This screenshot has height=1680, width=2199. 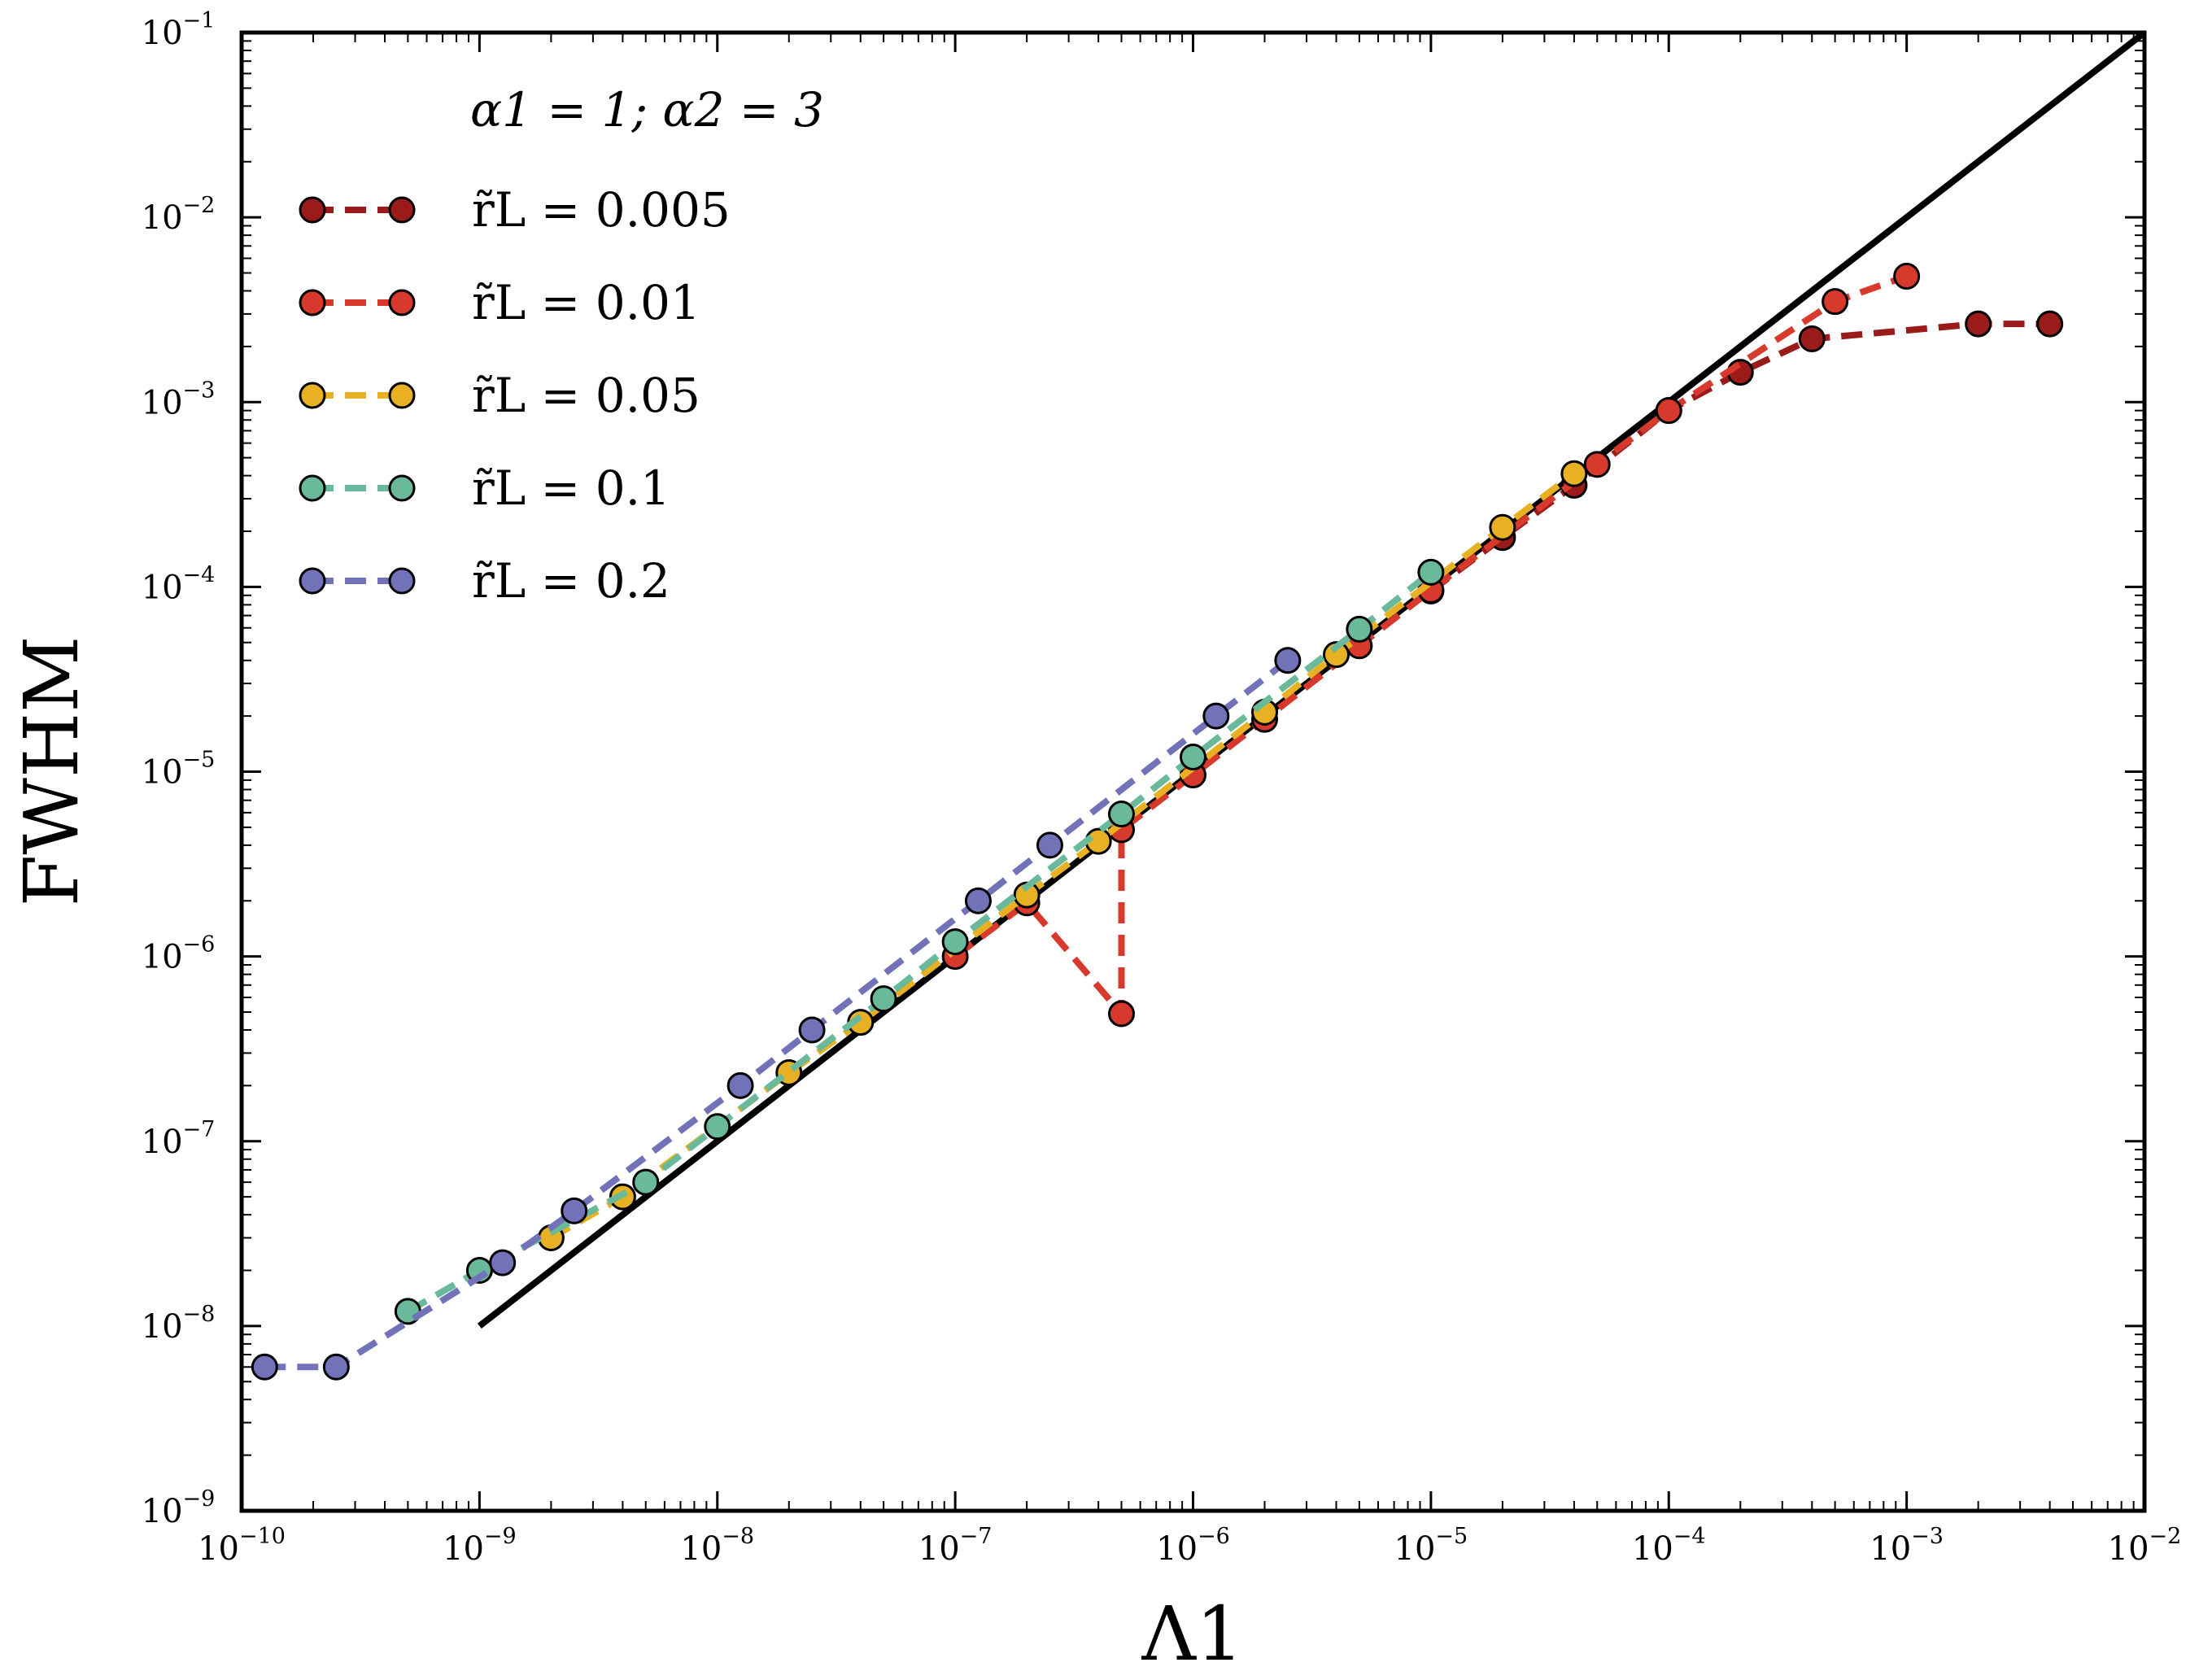 I want to click on y-tick-label: 10⁻², so click(x=179, y=215).